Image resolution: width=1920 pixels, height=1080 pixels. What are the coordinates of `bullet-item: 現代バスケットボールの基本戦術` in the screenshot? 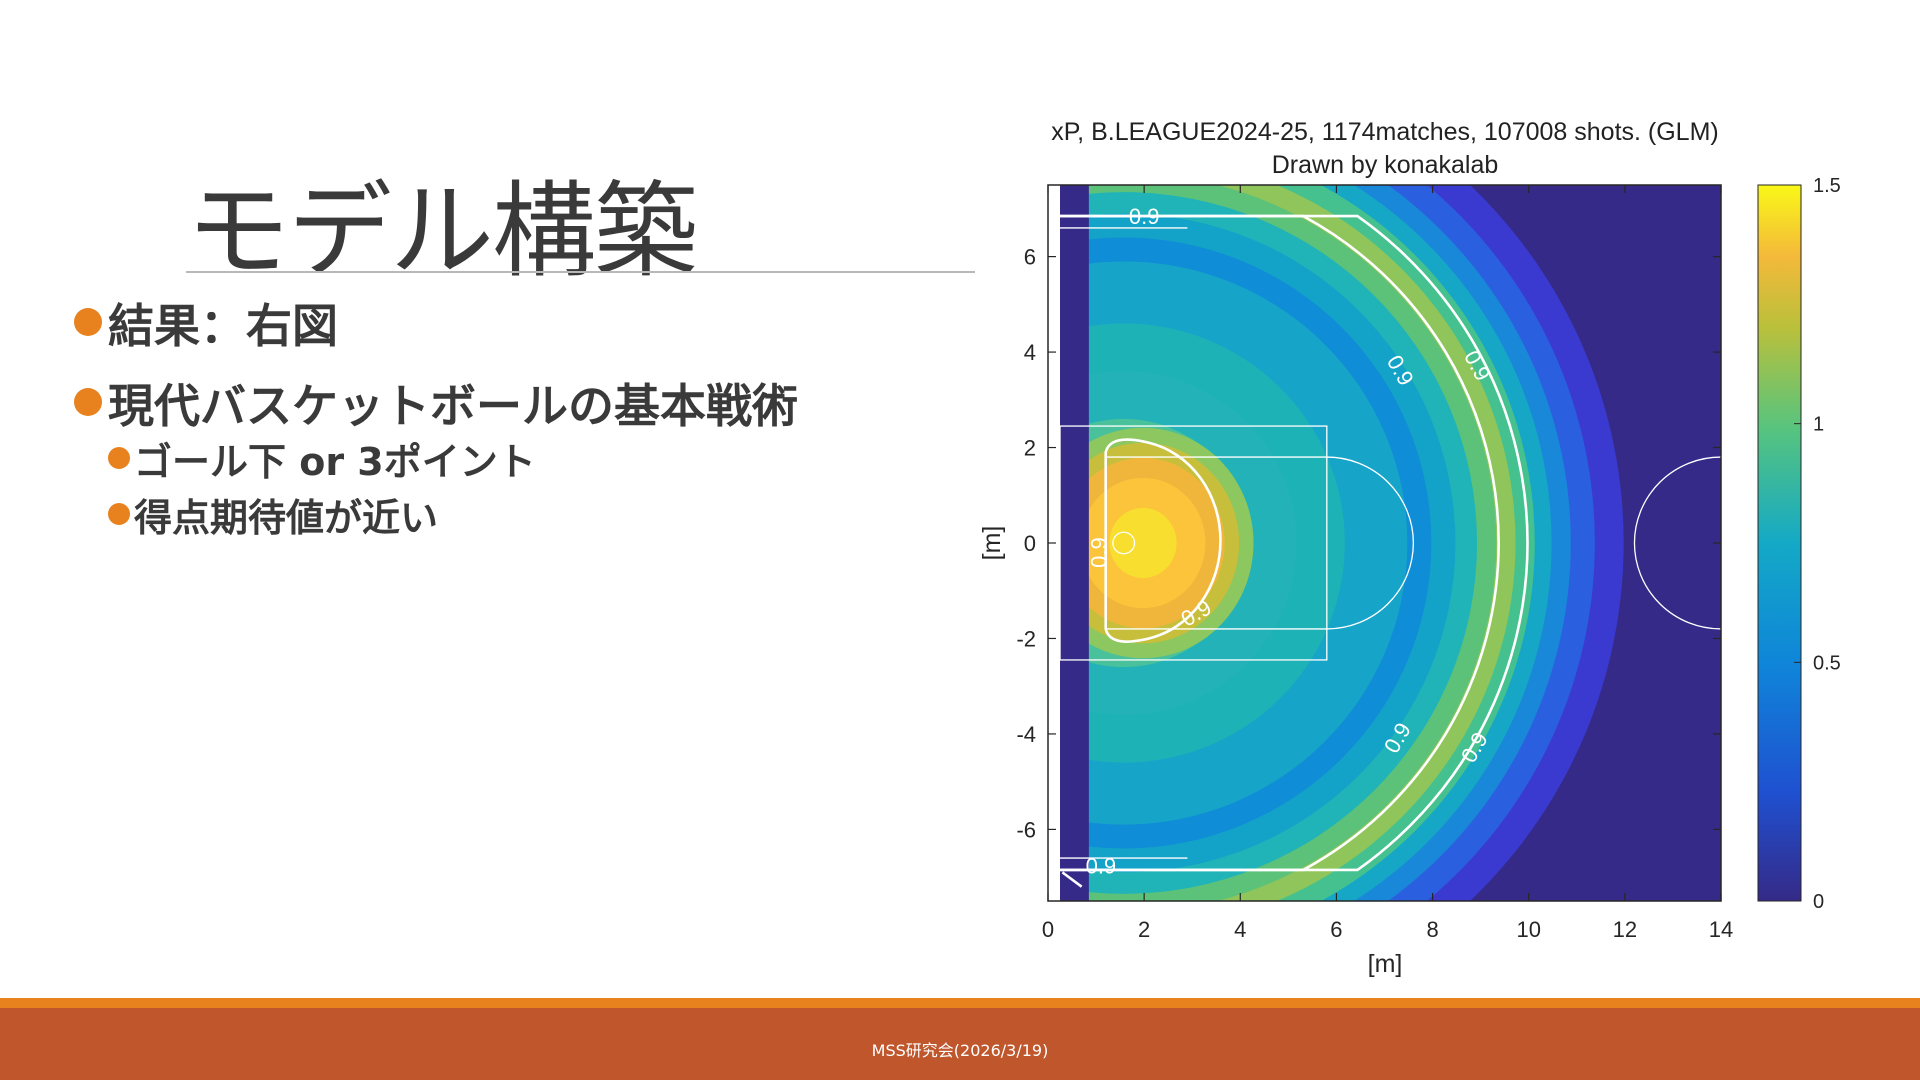 It's located at (436, 403).